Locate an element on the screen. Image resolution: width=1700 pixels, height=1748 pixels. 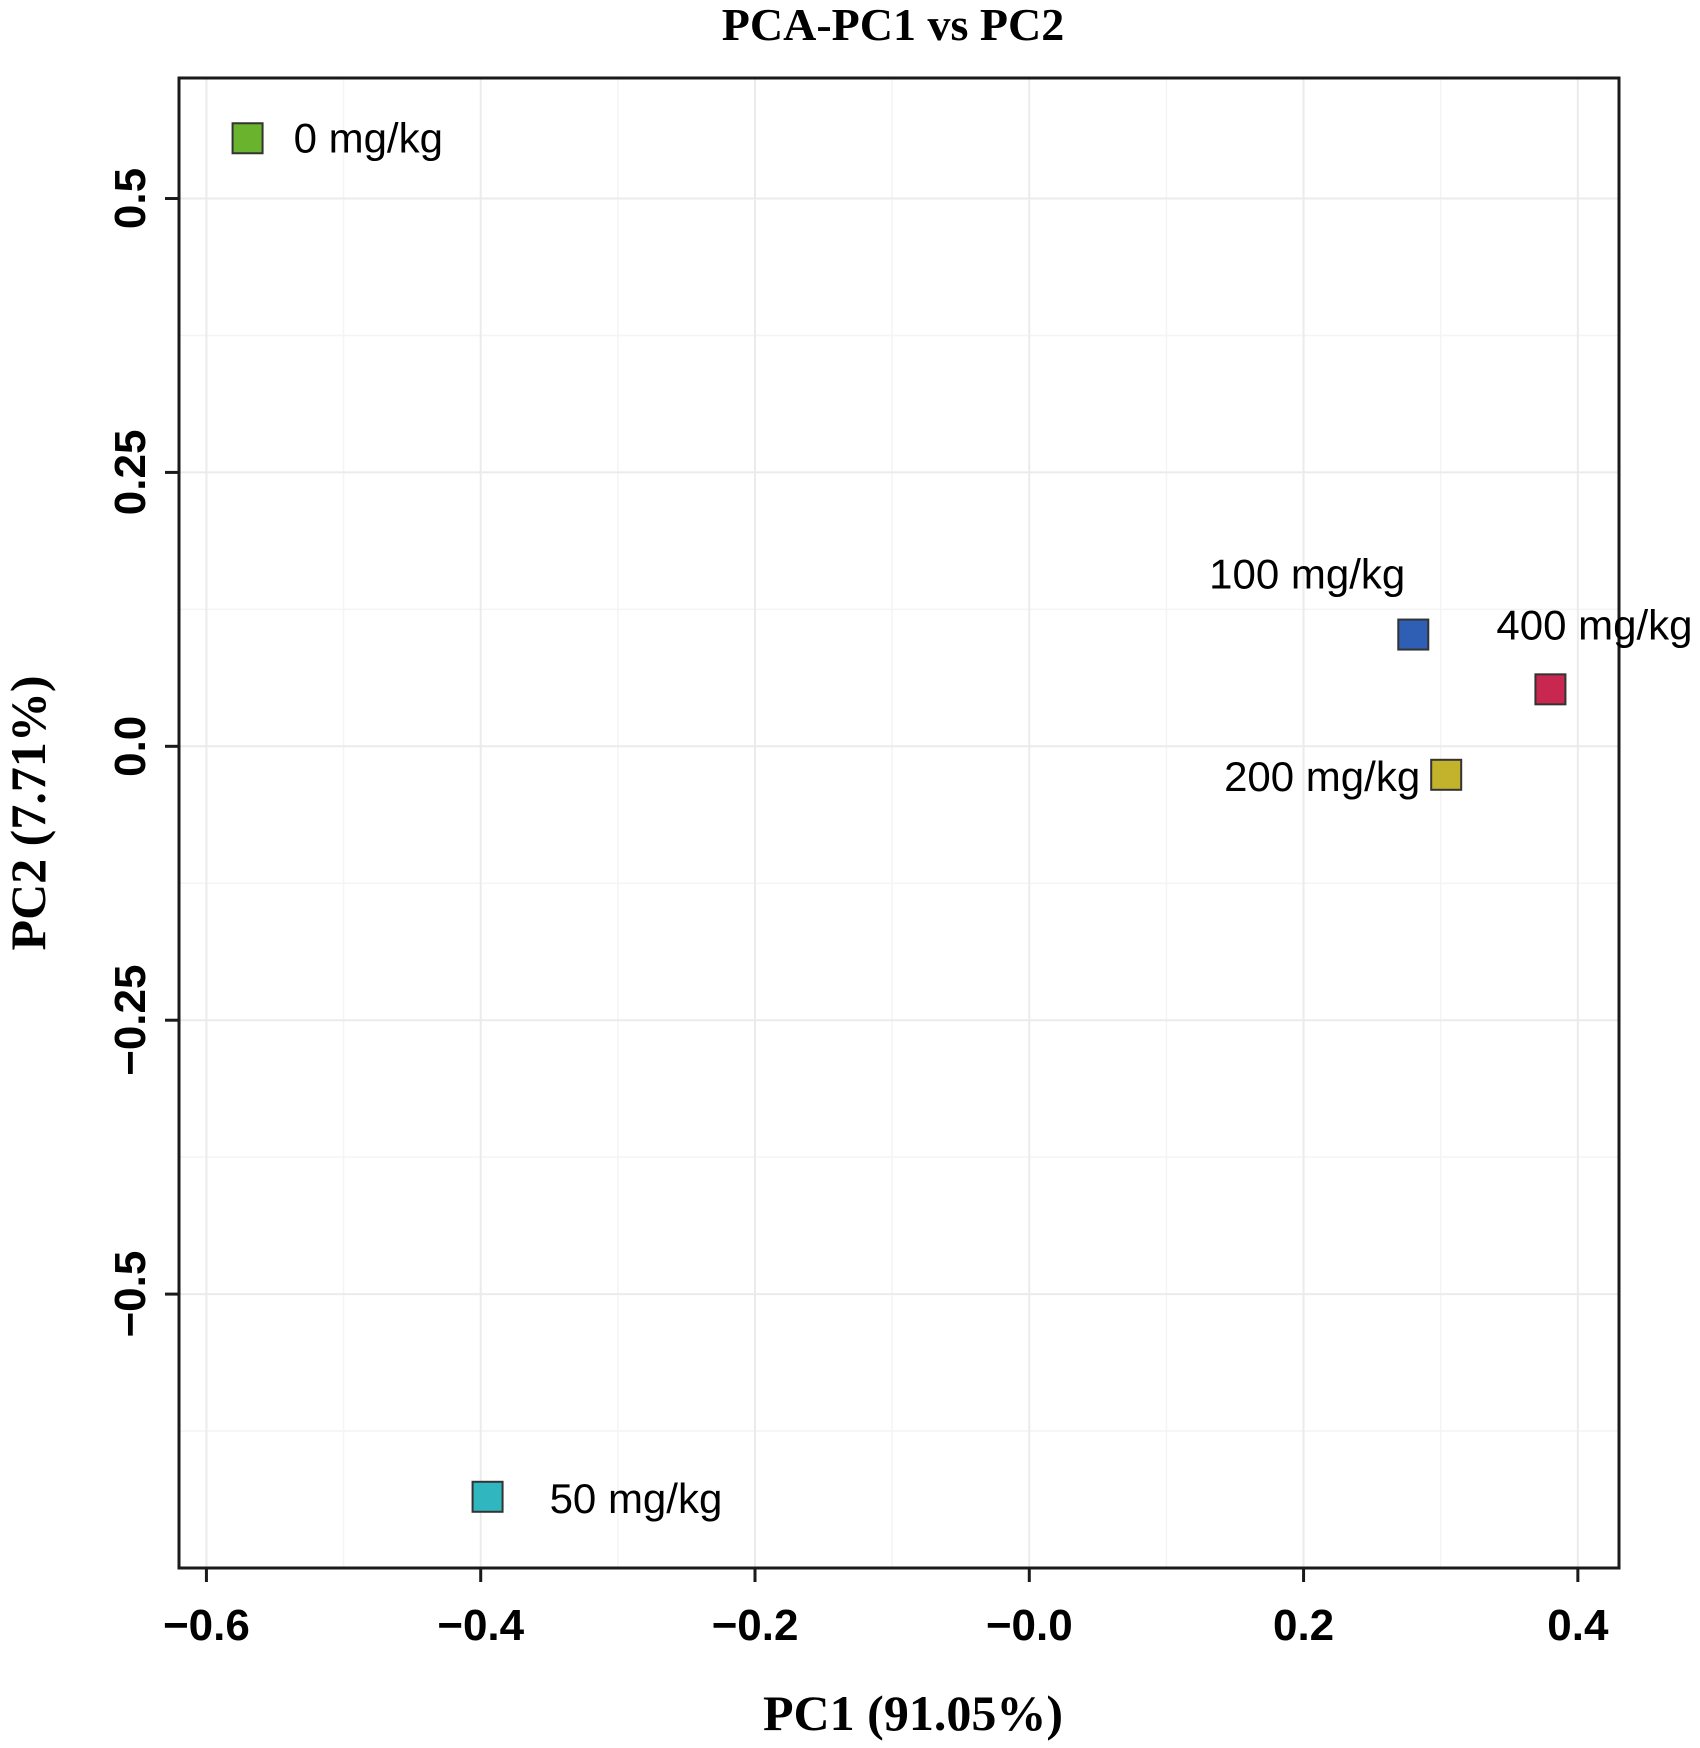
x-tick-label: −0.2 is located at coordinates (755, 1625).